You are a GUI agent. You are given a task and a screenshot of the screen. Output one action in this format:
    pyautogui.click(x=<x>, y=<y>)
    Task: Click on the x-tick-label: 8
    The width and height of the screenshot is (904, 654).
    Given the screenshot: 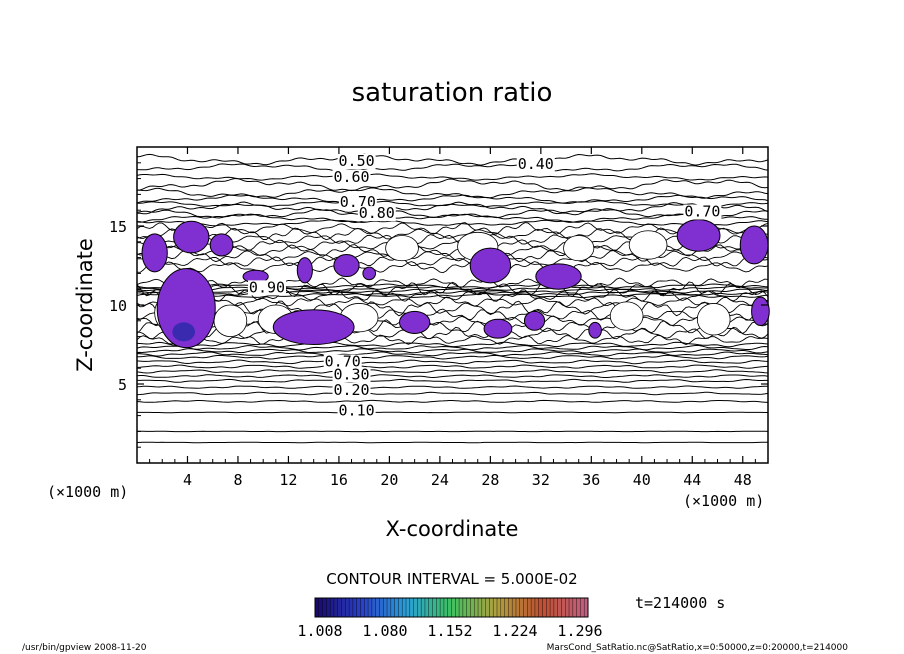 What is the action you would take?
    pyautogui.click(x=237, y=480)
    